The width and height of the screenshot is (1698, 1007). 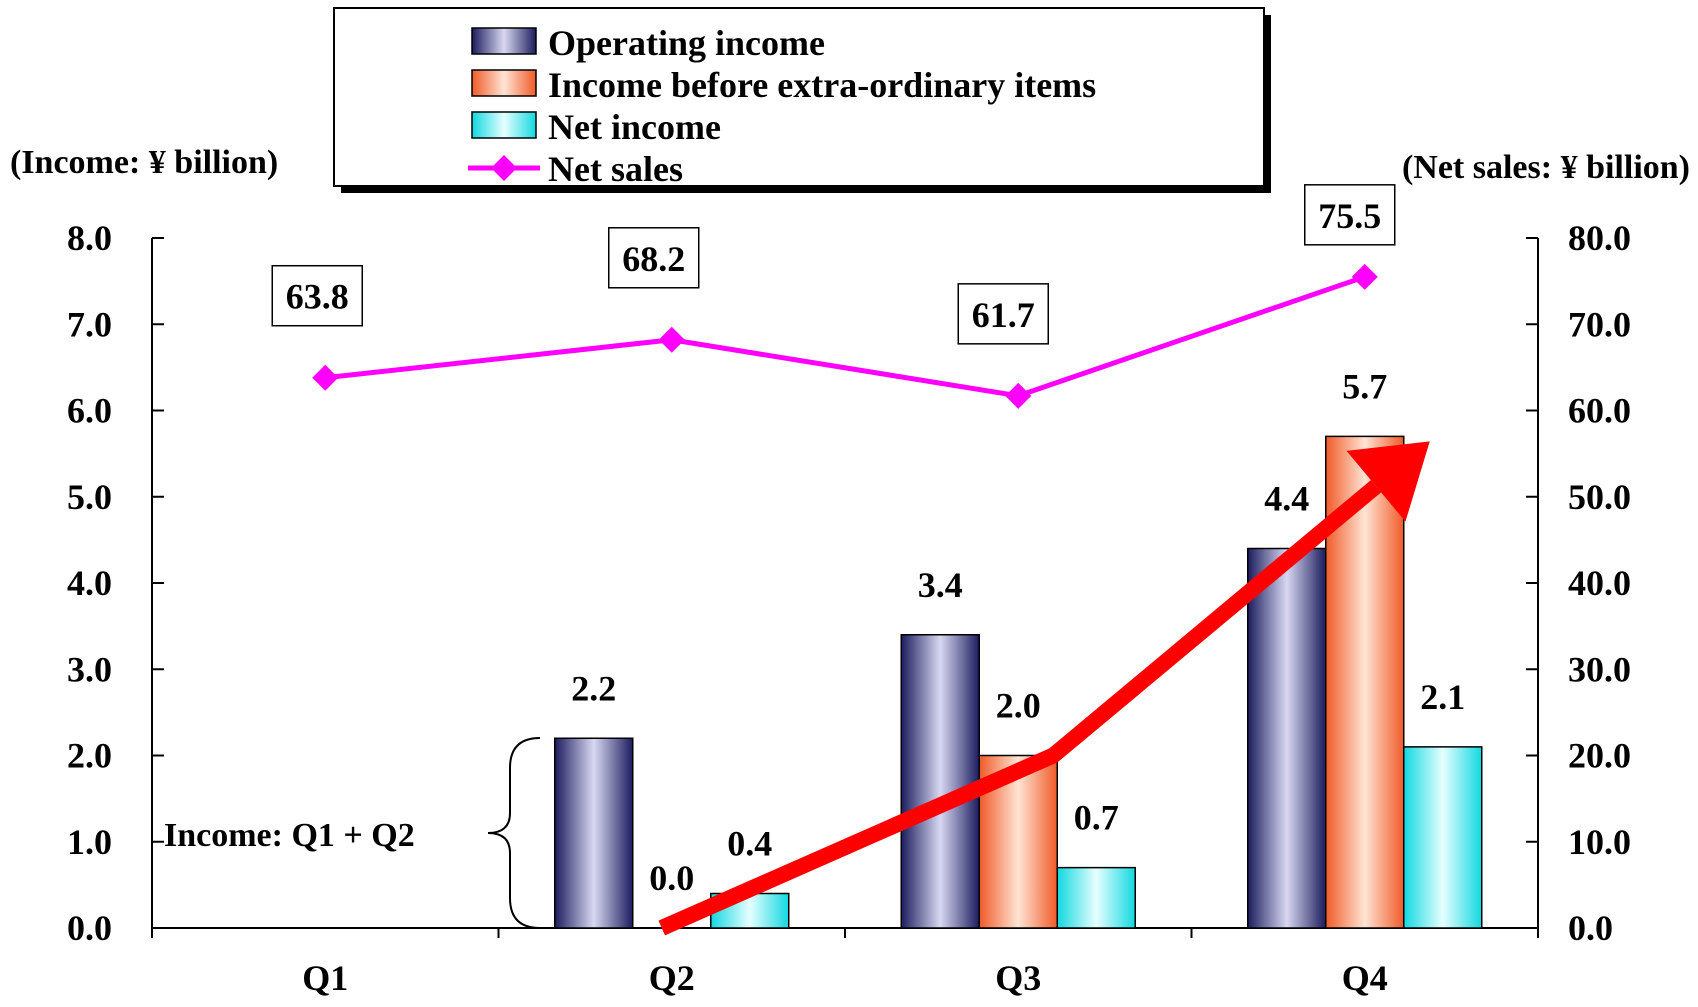 What do you see at coordinates (1599, 583) in the screenshot?
I see `right-tick-label: 40.0` at bounding box center [1599, 583].